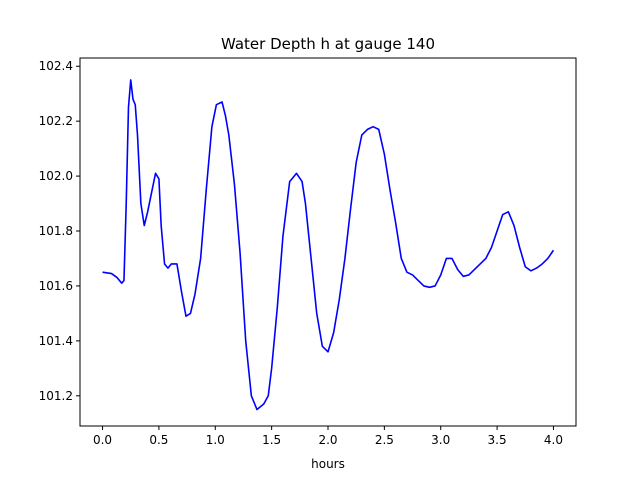  I want to click on x-tick-label: 1.5, so click(271, 440).